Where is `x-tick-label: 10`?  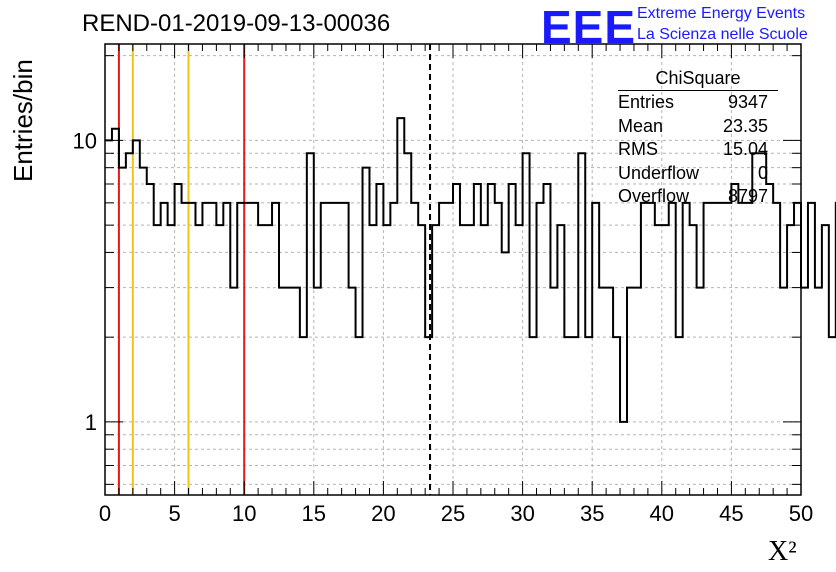
x-tick-label: 10 is located at coordinates (244, 513).